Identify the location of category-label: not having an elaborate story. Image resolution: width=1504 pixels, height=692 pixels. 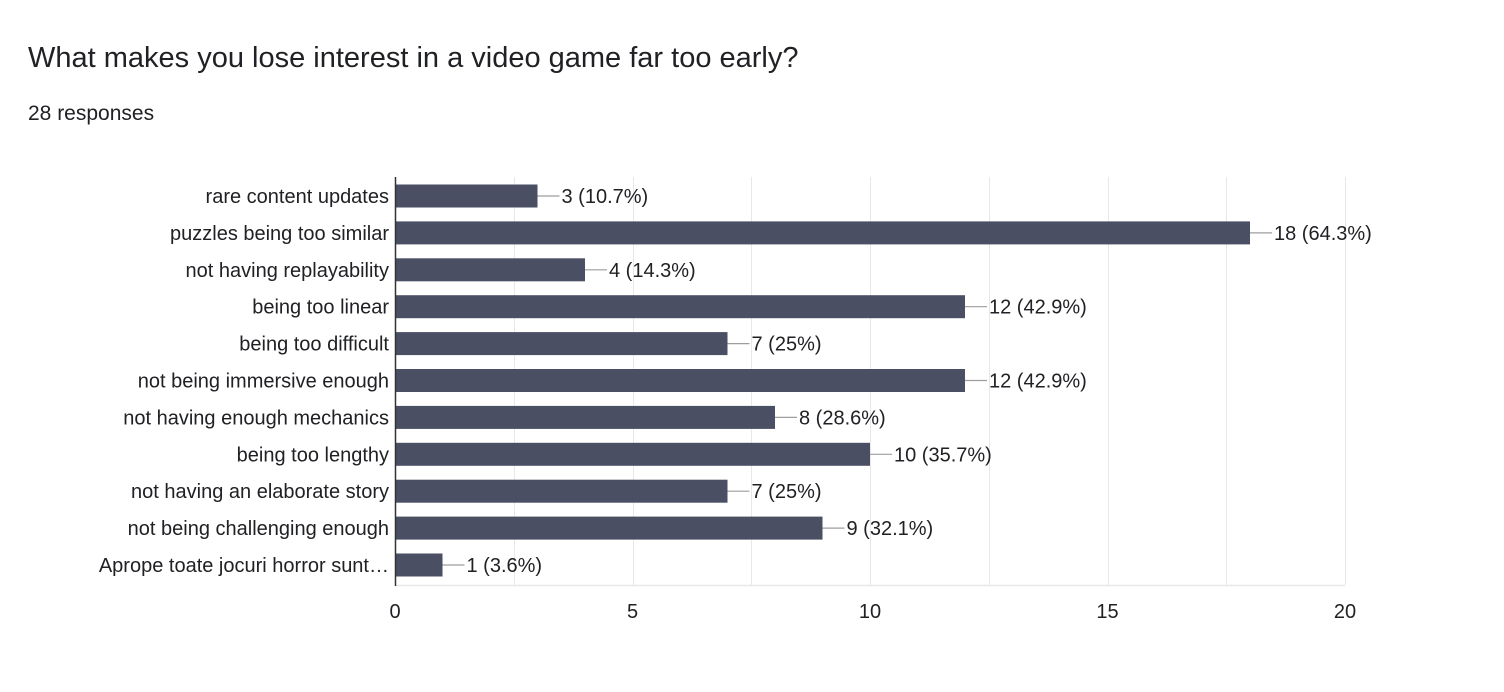
(260, 492).